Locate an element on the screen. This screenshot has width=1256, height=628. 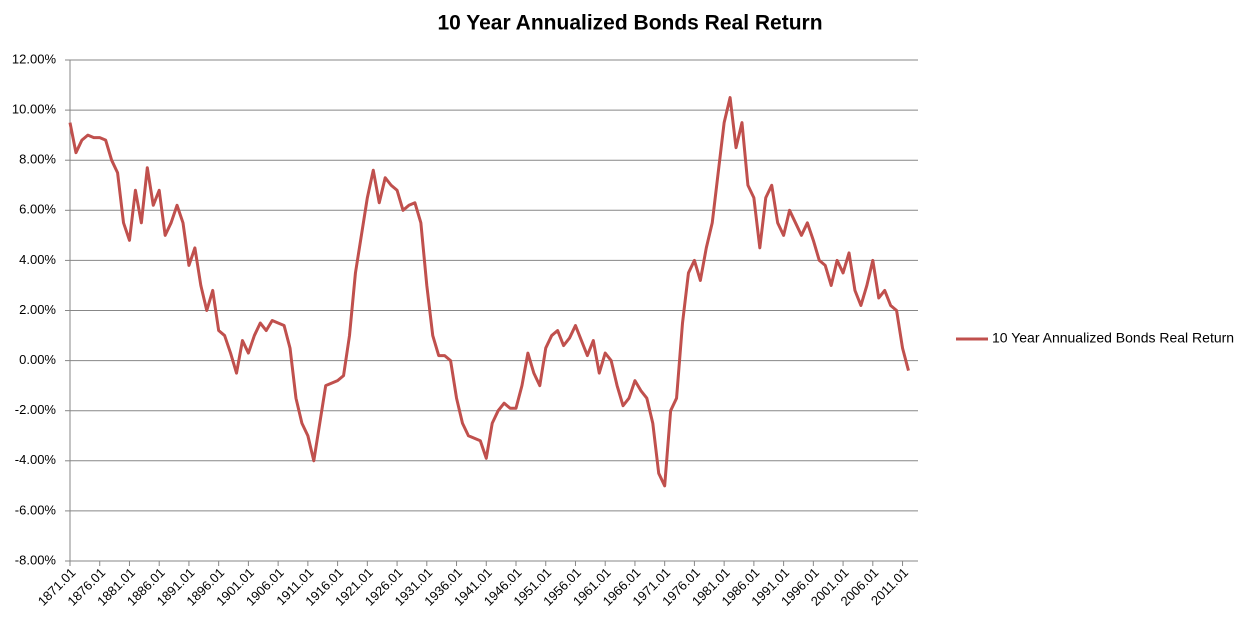
y-tick-label: 4.00% is located at coordinates (37, 259).